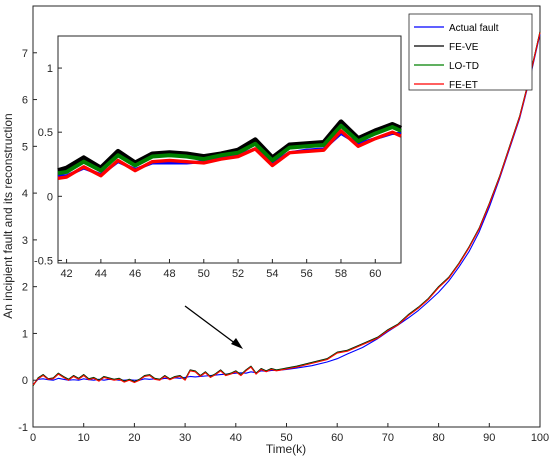 This screenshot has height=459, width=550. I want to click on x-axis-label: Time(k), so click(286, 449).